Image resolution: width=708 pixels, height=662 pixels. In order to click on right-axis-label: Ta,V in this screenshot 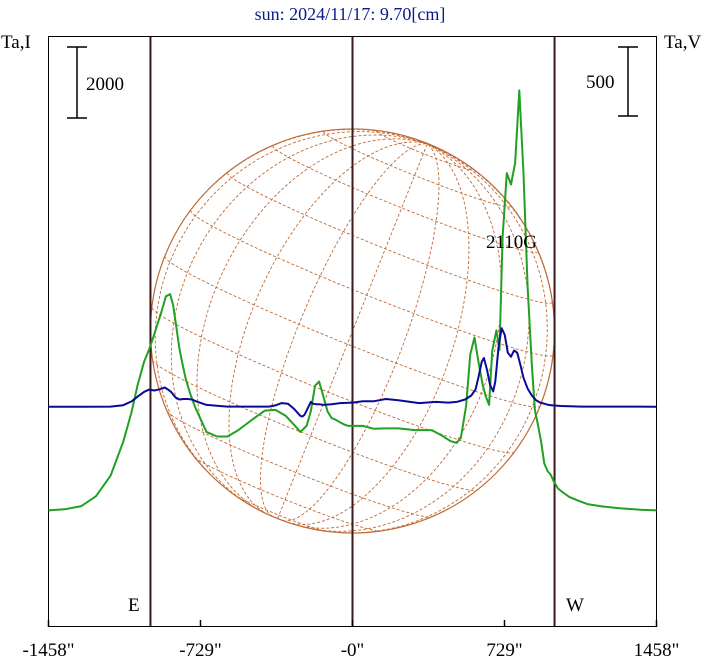, I will do `click(682, 42)`.